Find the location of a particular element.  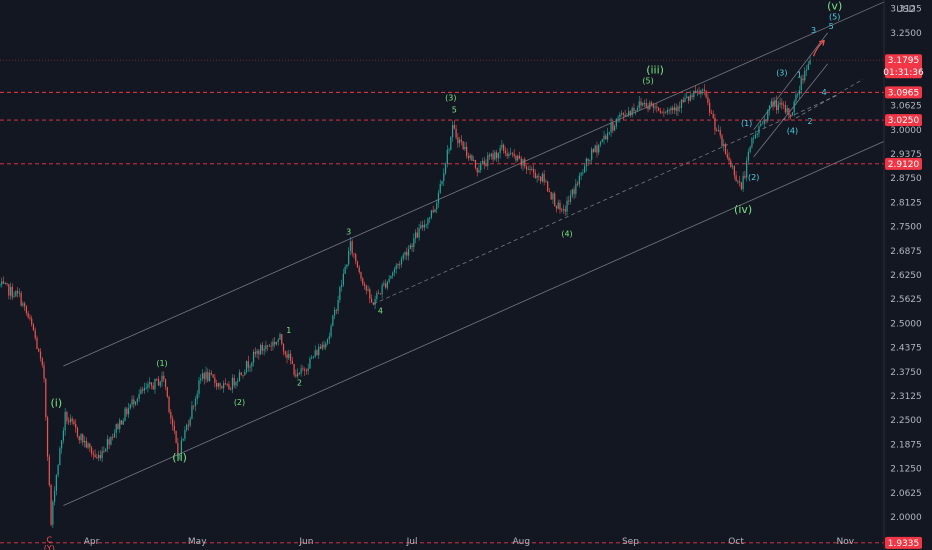

wave-label: 4 is located at coordinates (380, 311).